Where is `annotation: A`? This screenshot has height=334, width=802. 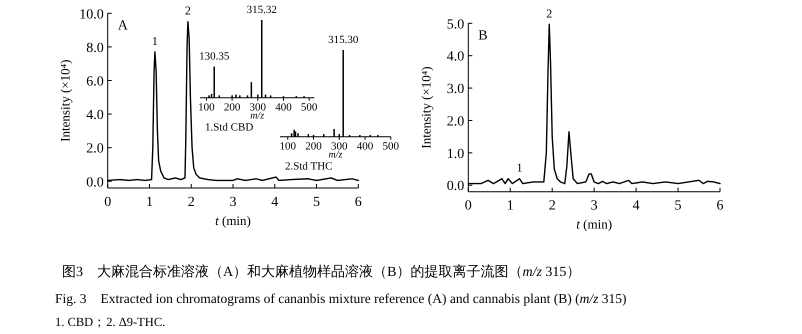 annotation: A is located at coordinates (123, 26).